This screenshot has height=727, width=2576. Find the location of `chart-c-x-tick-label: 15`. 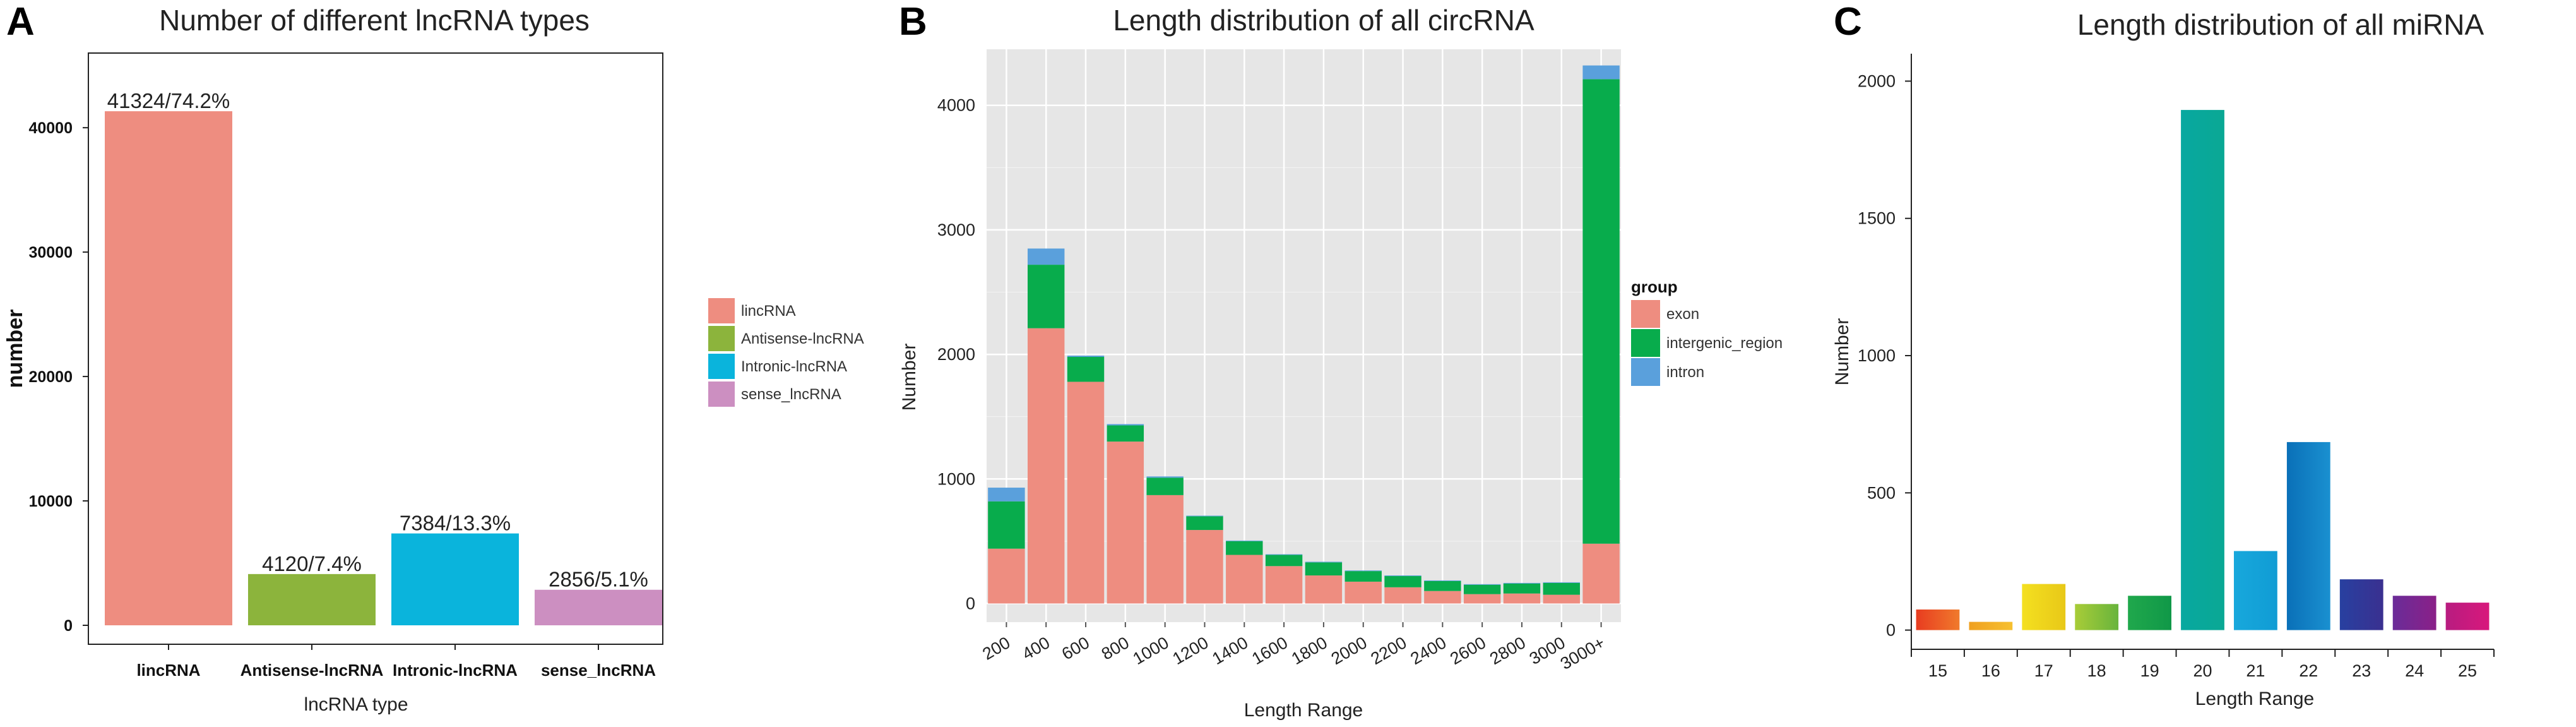

chart-c-x-tick-label: 15 is located at coordinates (1938, 671).